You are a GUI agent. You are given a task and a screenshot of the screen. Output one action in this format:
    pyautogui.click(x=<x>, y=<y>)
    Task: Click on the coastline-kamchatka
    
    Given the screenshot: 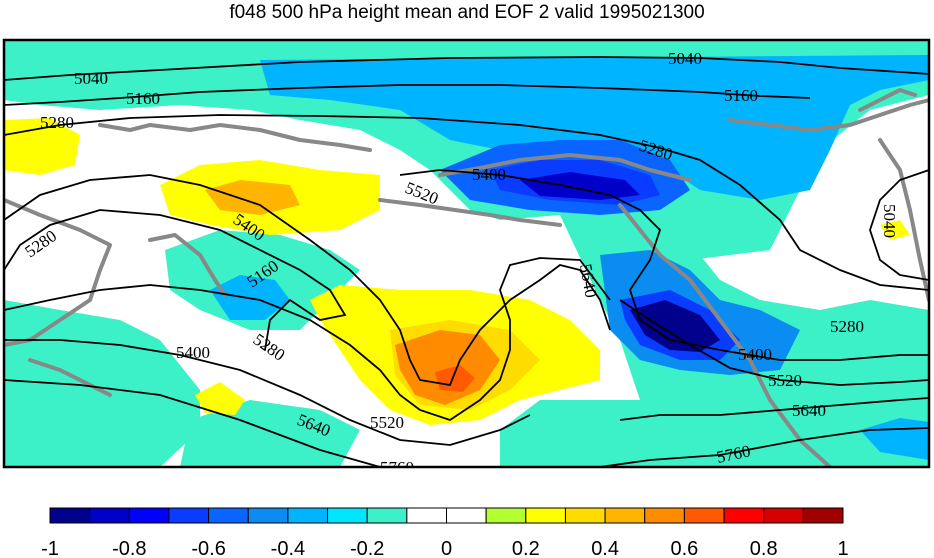 What is the action you would take?
    pyautogui.click(x=187, y=265)
    